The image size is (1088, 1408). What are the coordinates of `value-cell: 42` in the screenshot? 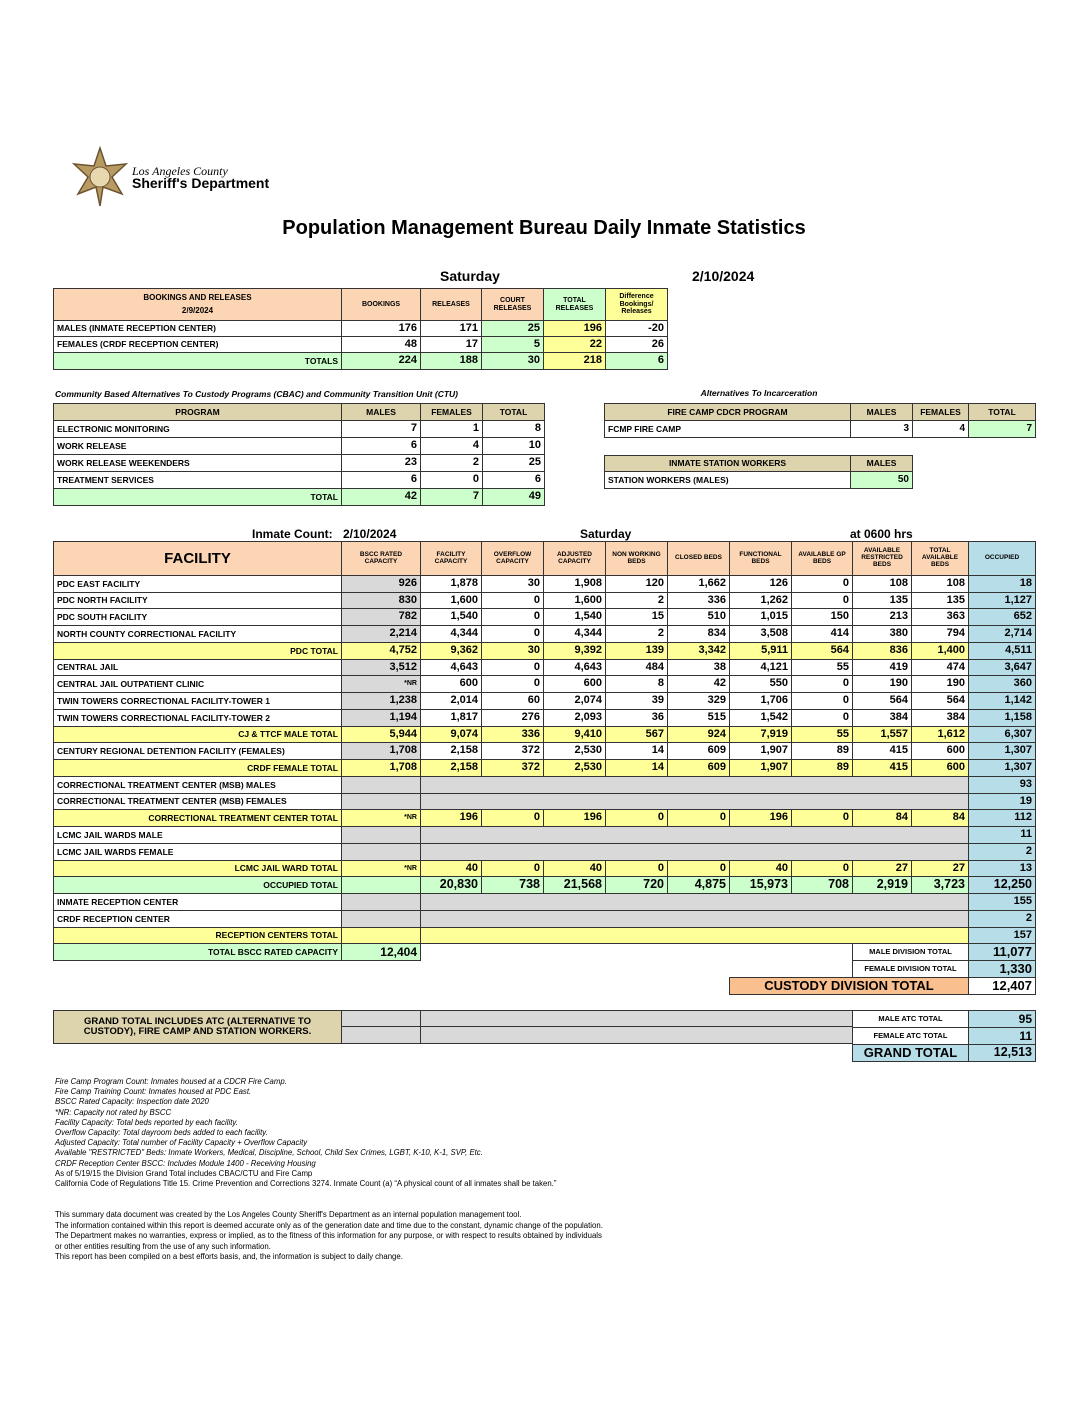 It's located at (698, 684).